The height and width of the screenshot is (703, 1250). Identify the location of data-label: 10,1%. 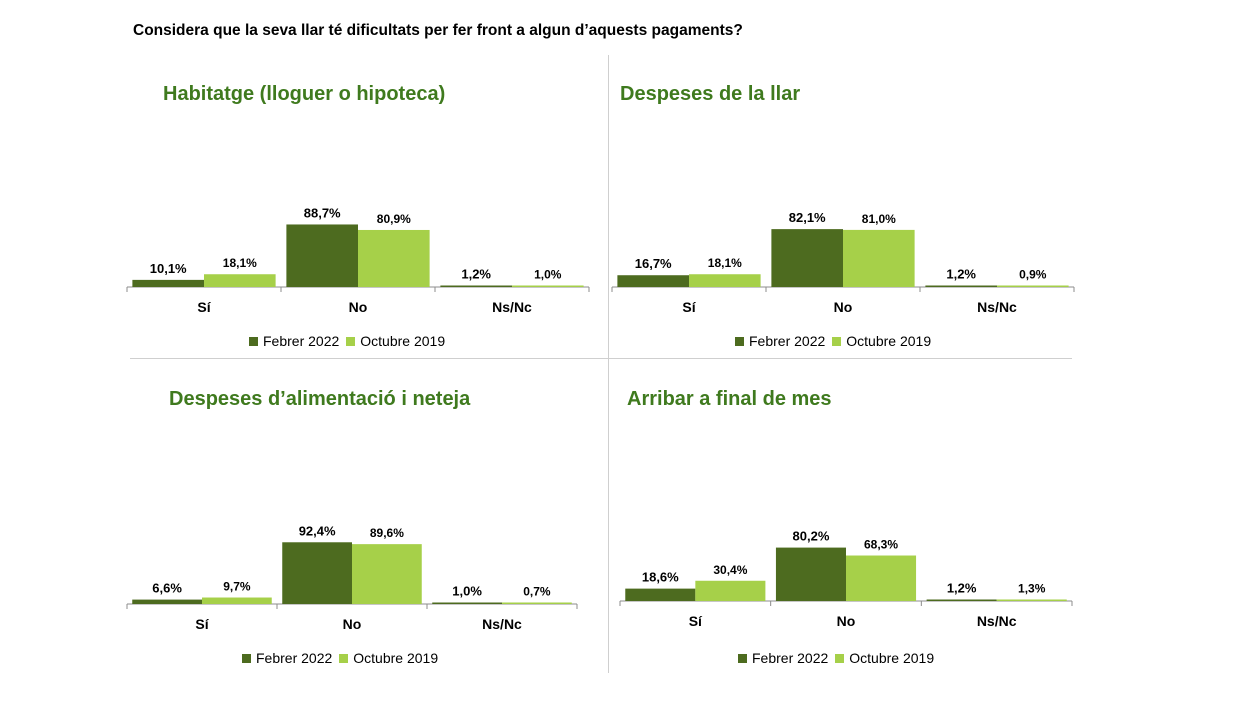
(168, 268).